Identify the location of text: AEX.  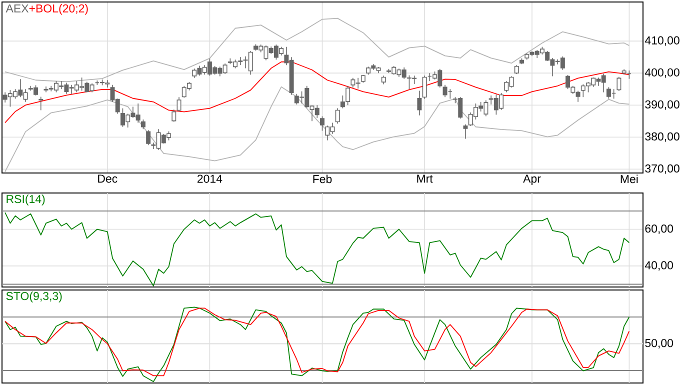
(17, 8).